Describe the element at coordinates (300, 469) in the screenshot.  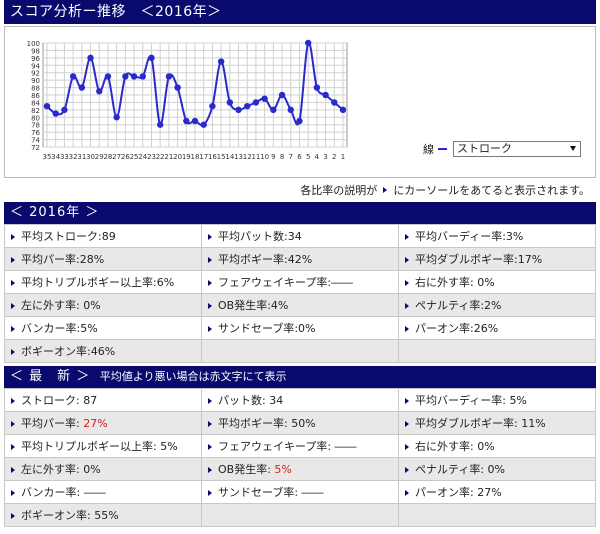
I see `stat-cell: OB発生率: 5%` at that location.